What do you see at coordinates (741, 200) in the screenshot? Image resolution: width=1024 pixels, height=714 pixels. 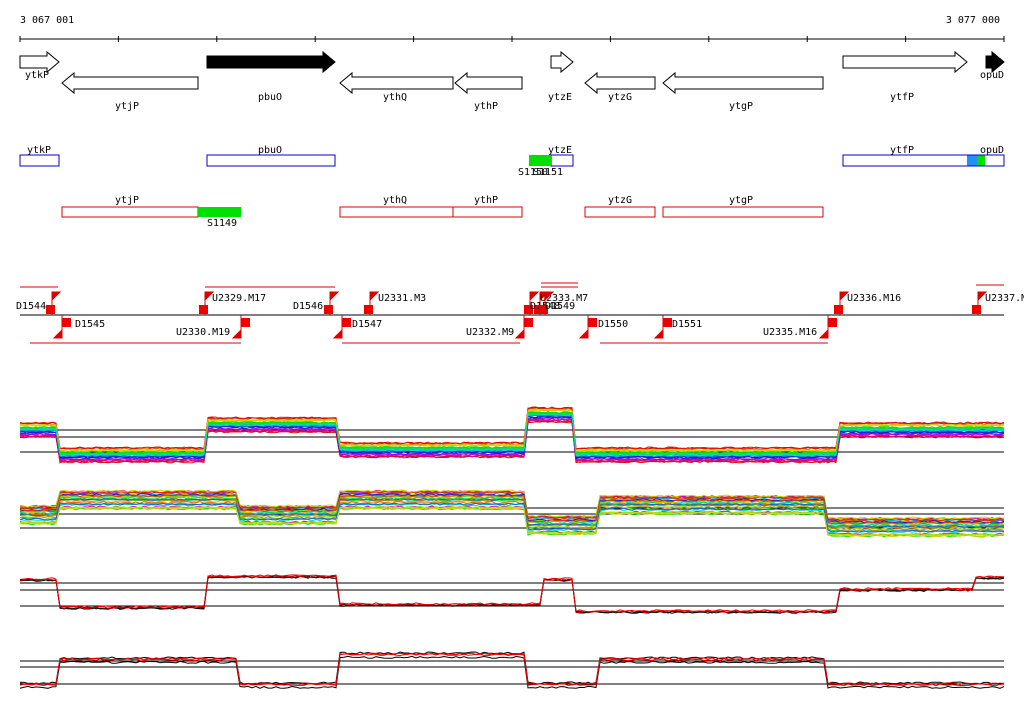 I see `reverse-feature-label: ytgP` at bounding box center [741, 200].